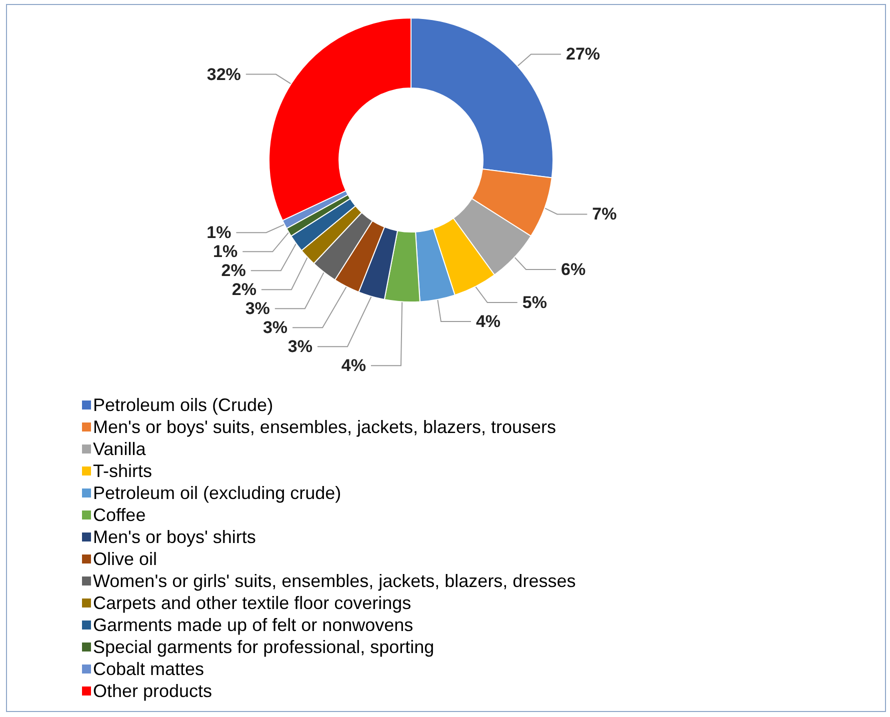 This screenshot has height=717, width=890. Describe the element at coordinates (252, 603) in the screenshot. I see `legend-label: Carpets and other textile floor coverings` at that location.